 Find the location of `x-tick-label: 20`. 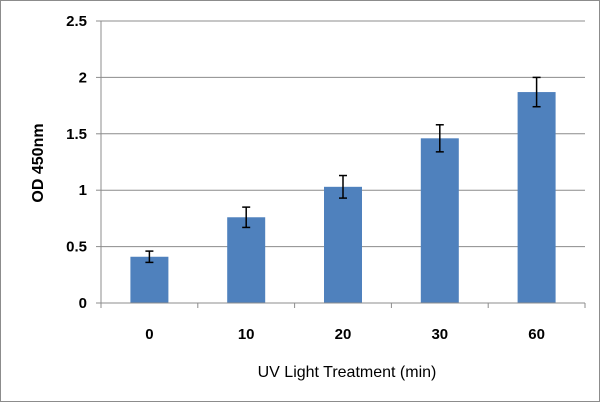

x-tick-label: 20 is located at coordinates (343, 334).